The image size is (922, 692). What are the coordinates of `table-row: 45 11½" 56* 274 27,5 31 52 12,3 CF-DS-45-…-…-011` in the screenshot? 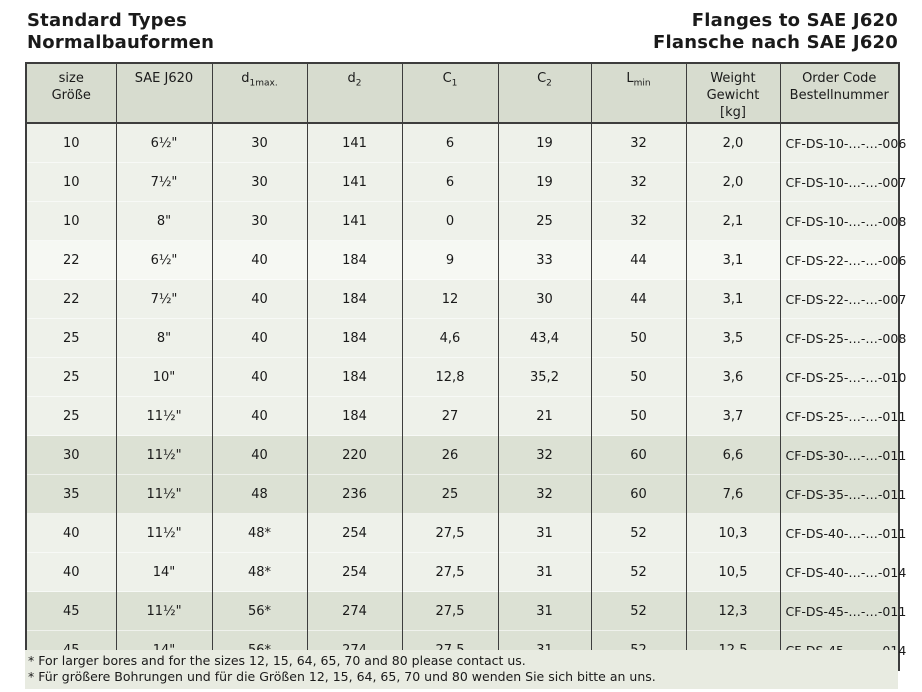 It's located at (466, 611).